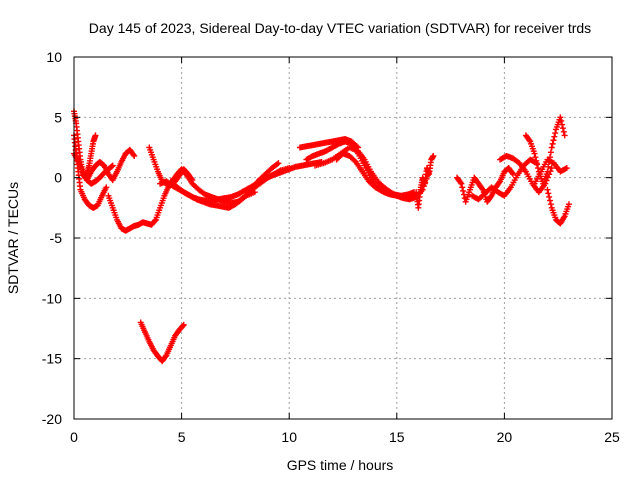 The width and height of the screenshot is (640, 480). Describe the element at coordinates (132, 213) in the screenshot. I see `series-seg-e` at that location.